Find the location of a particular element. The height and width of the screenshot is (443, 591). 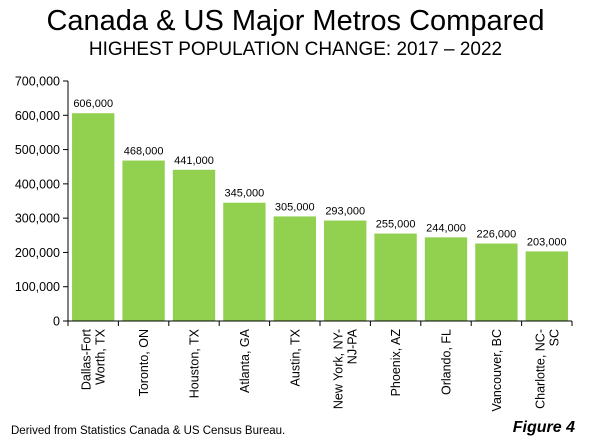

data-label: 203,000 is located at coordinates (547, 242).